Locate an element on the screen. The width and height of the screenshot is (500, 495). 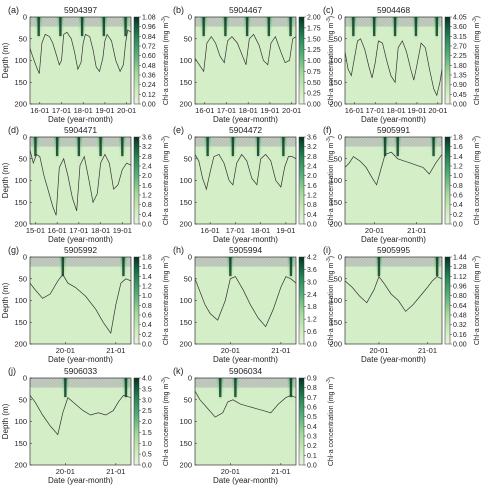
colorbar-tick-label: 0.8 is located at coordinates (312, 205).